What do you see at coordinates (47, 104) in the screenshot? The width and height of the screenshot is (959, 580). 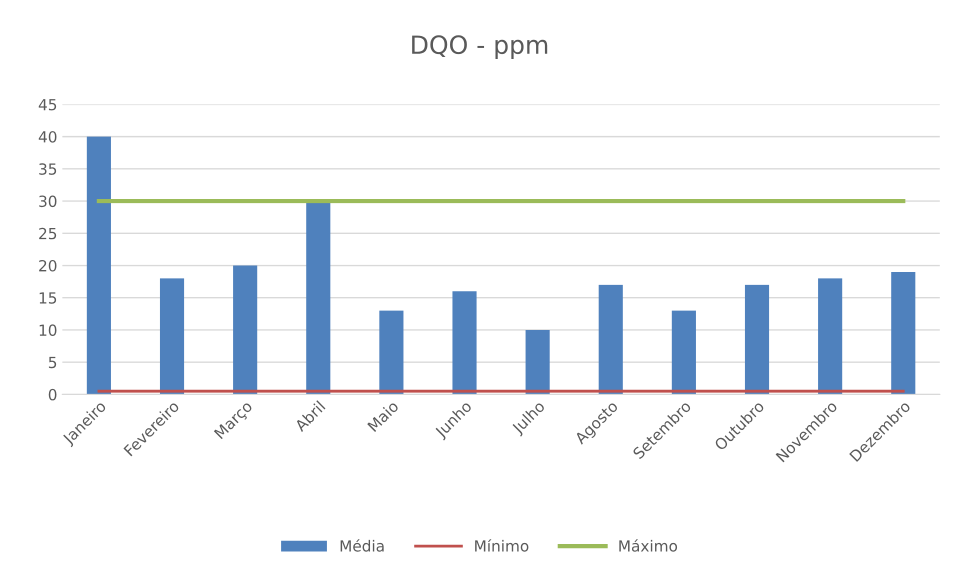 I see `y-tick-label: 45` at bounding box center [47, 104].